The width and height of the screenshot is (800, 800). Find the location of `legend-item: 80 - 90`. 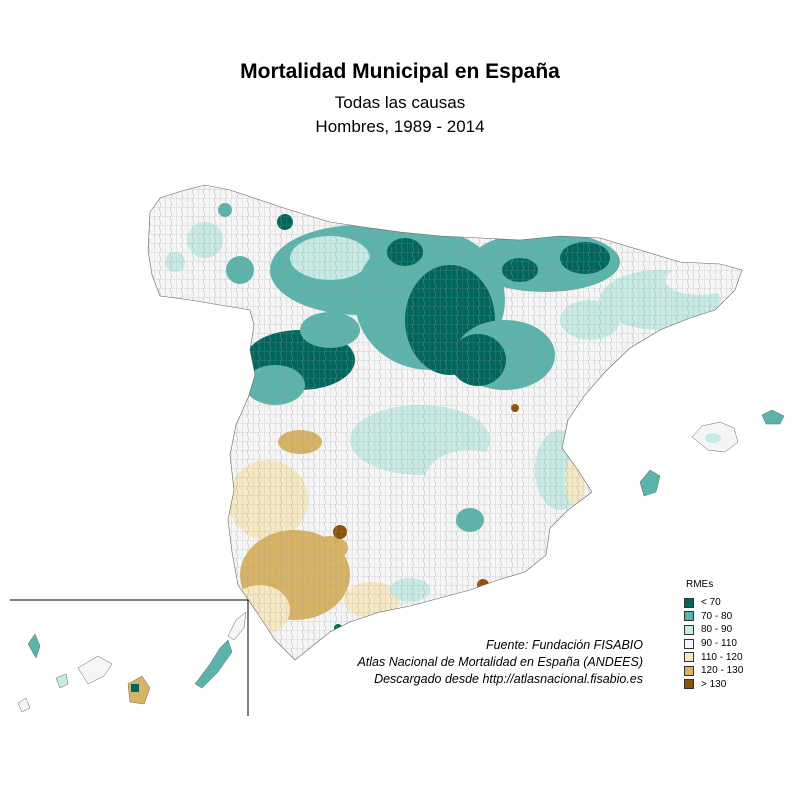

legend-item: 80 - 90 is located at coordinates (713, 630).